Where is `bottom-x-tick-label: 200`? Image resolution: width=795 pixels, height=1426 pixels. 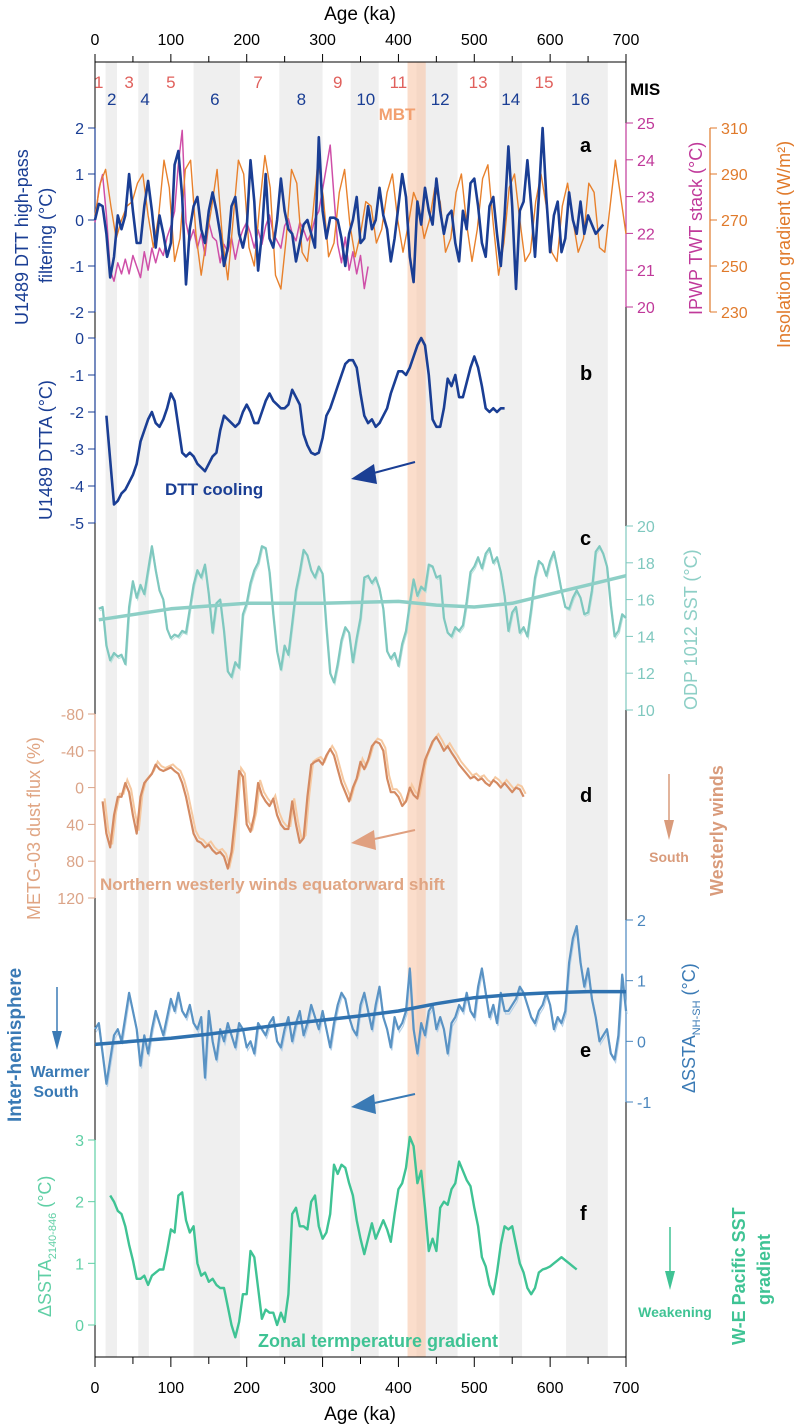
bottom-x-tick-label: 200 is located at coordinates (246, 1388).